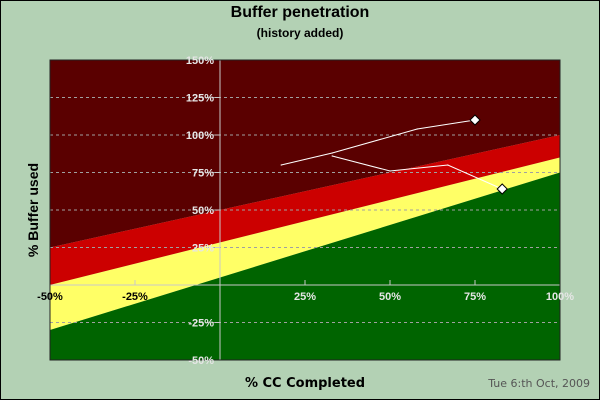 The image size is (600, 400). What do you see at coordinates (203, 174) in the screenshot?
I see `y-tick-label: 75%` at bounding box center [203, 174].